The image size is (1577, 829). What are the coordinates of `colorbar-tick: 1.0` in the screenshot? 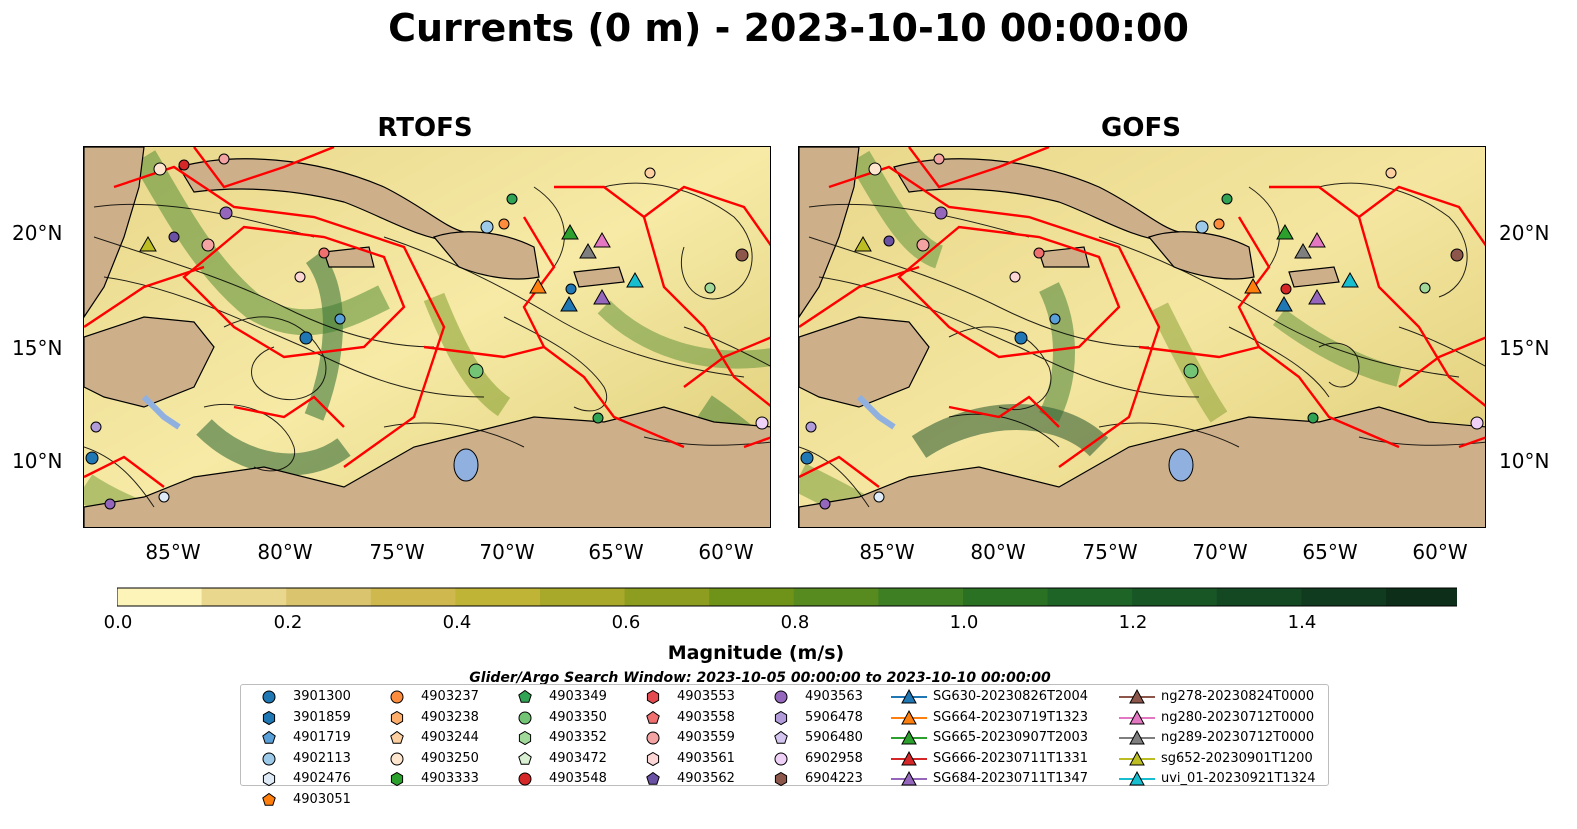 It's located at (964, 622).